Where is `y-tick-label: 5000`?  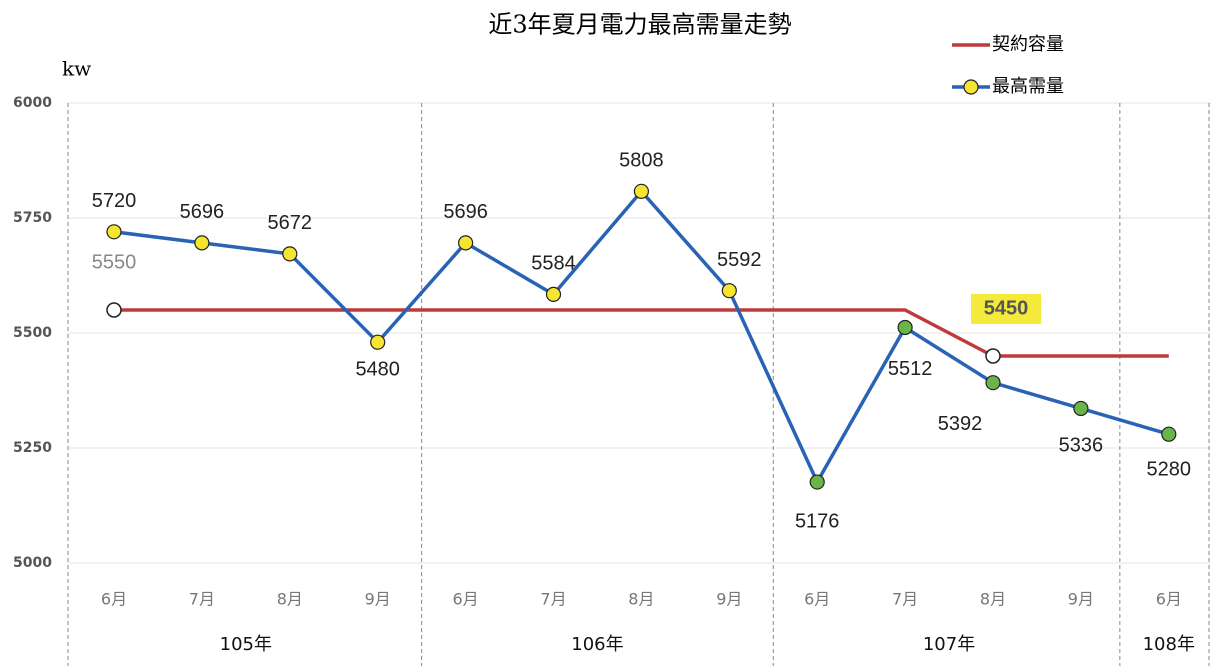 y-tick-label: 5000 is located at coordinates (32, 563).